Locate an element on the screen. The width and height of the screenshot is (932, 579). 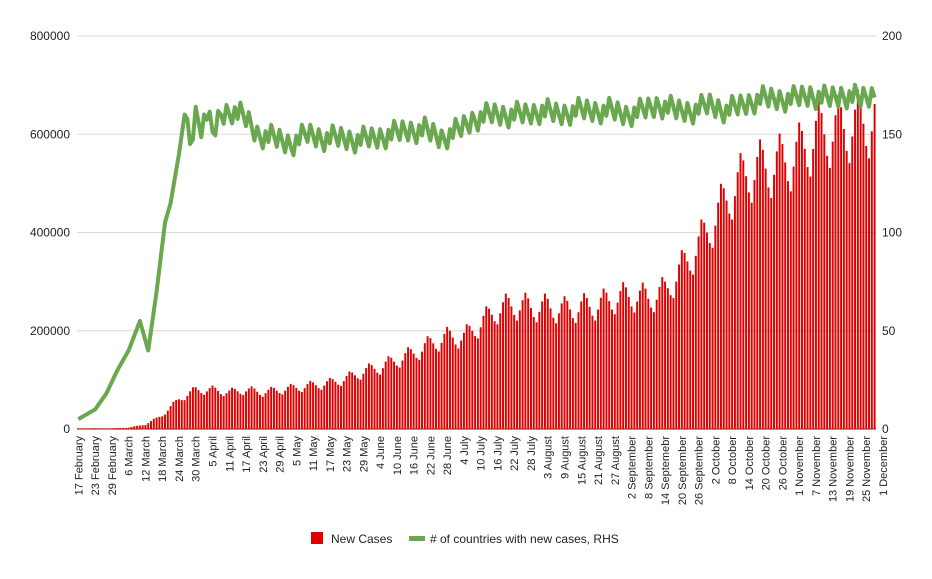
x-tick-label: 23 April is located at coordinates (264, 454).